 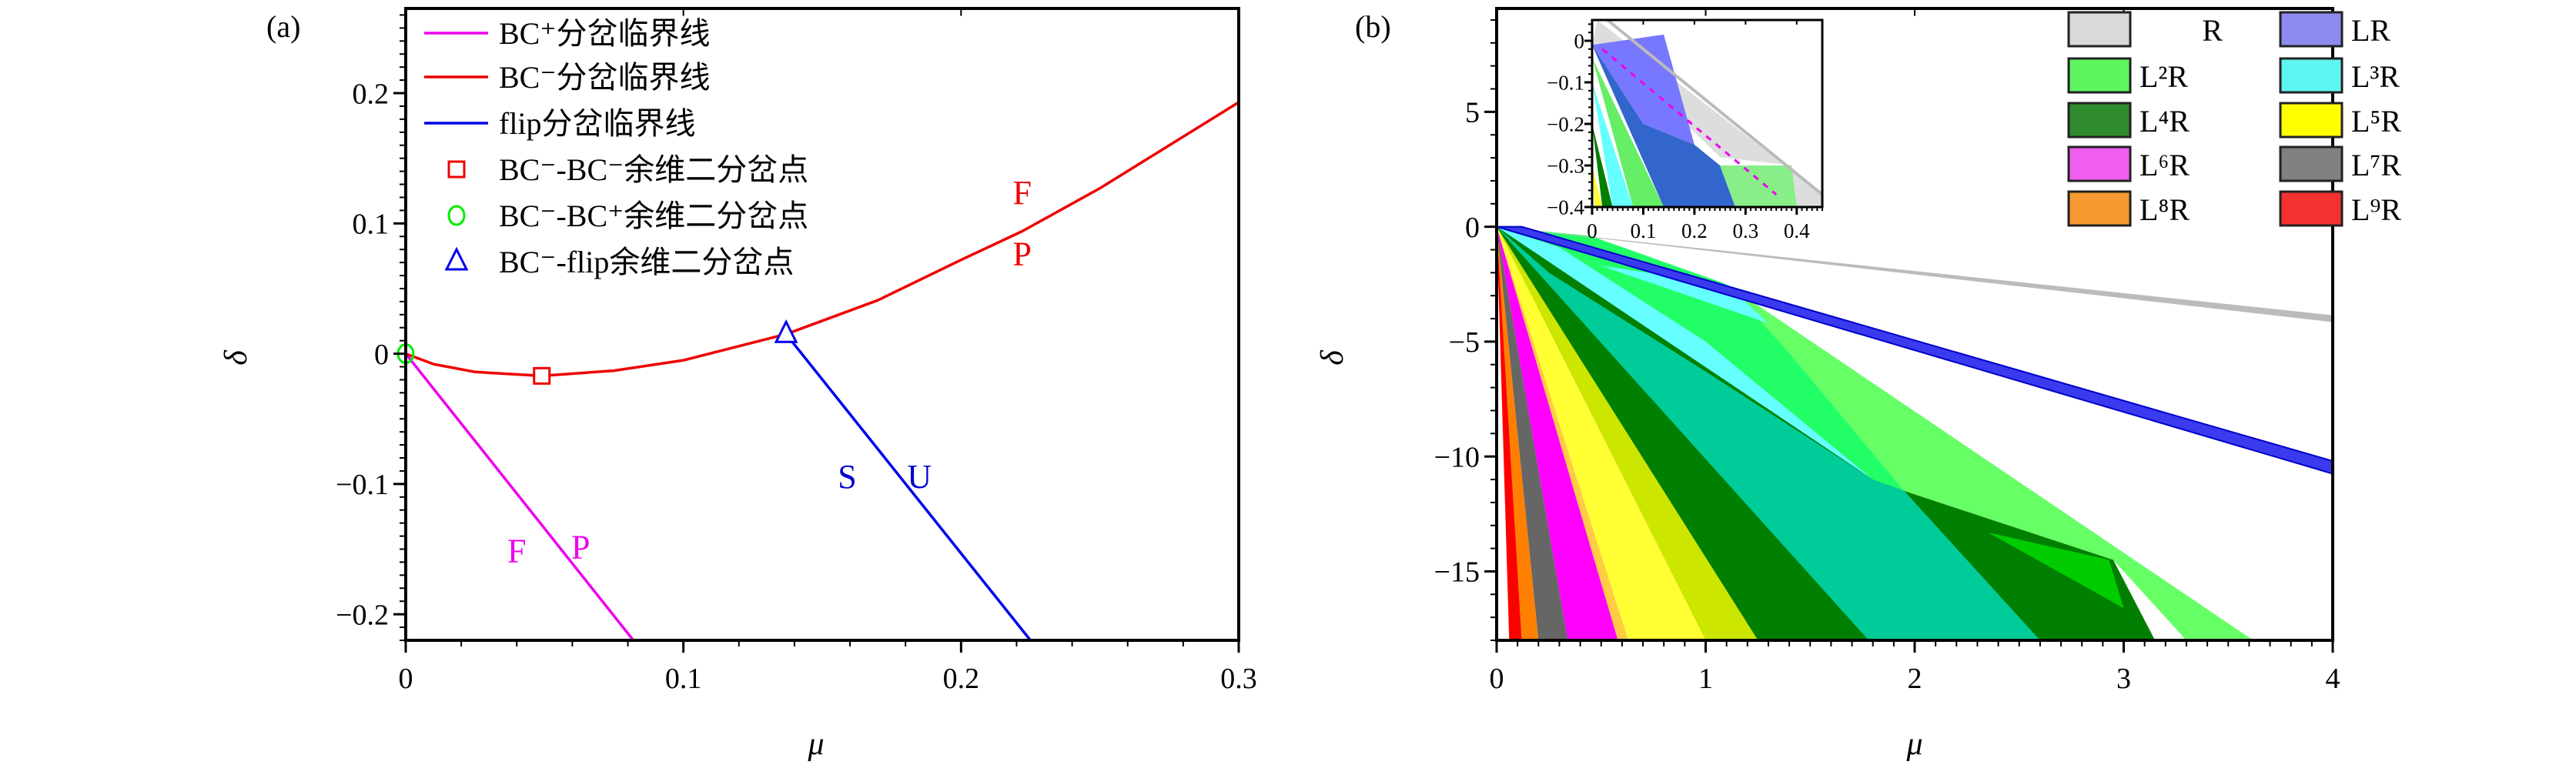 What do you see at coordinates (2128, 208) in the screenshot?
I see `legend-item: L⁸R` at bounding box center [2128, 208].